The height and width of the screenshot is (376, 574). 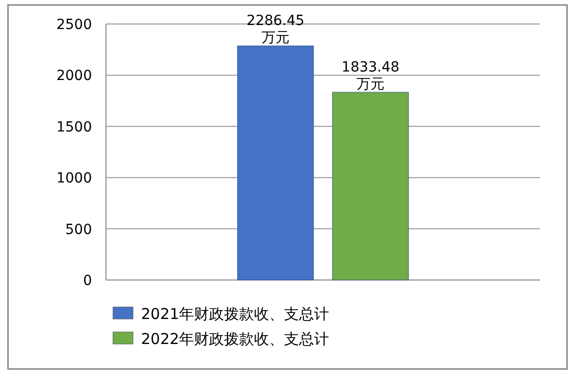 What do you see at coordinates (275, 29) in the screenshot?
I see `data-label: 2286.45 万元` at bounding box center [275, 29].